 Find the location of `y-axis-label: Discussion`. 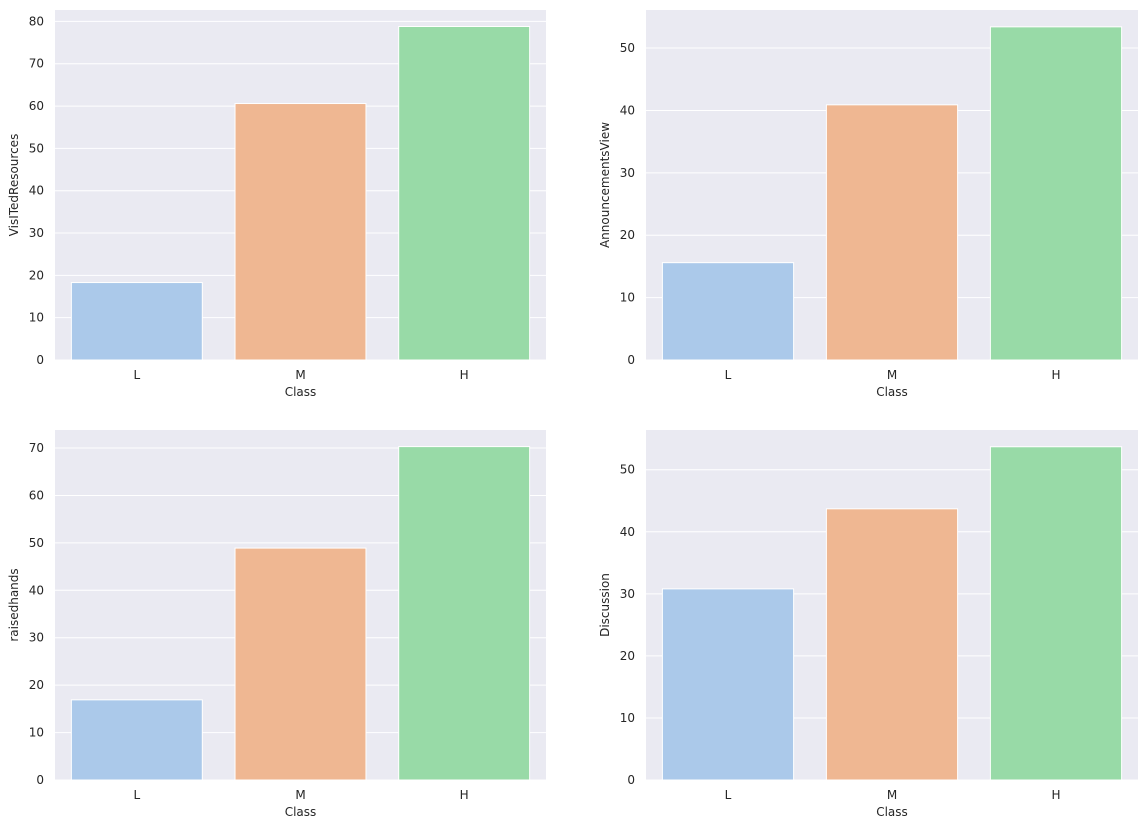

y-axis-label: Discussion is located at coordinates (605, 605).